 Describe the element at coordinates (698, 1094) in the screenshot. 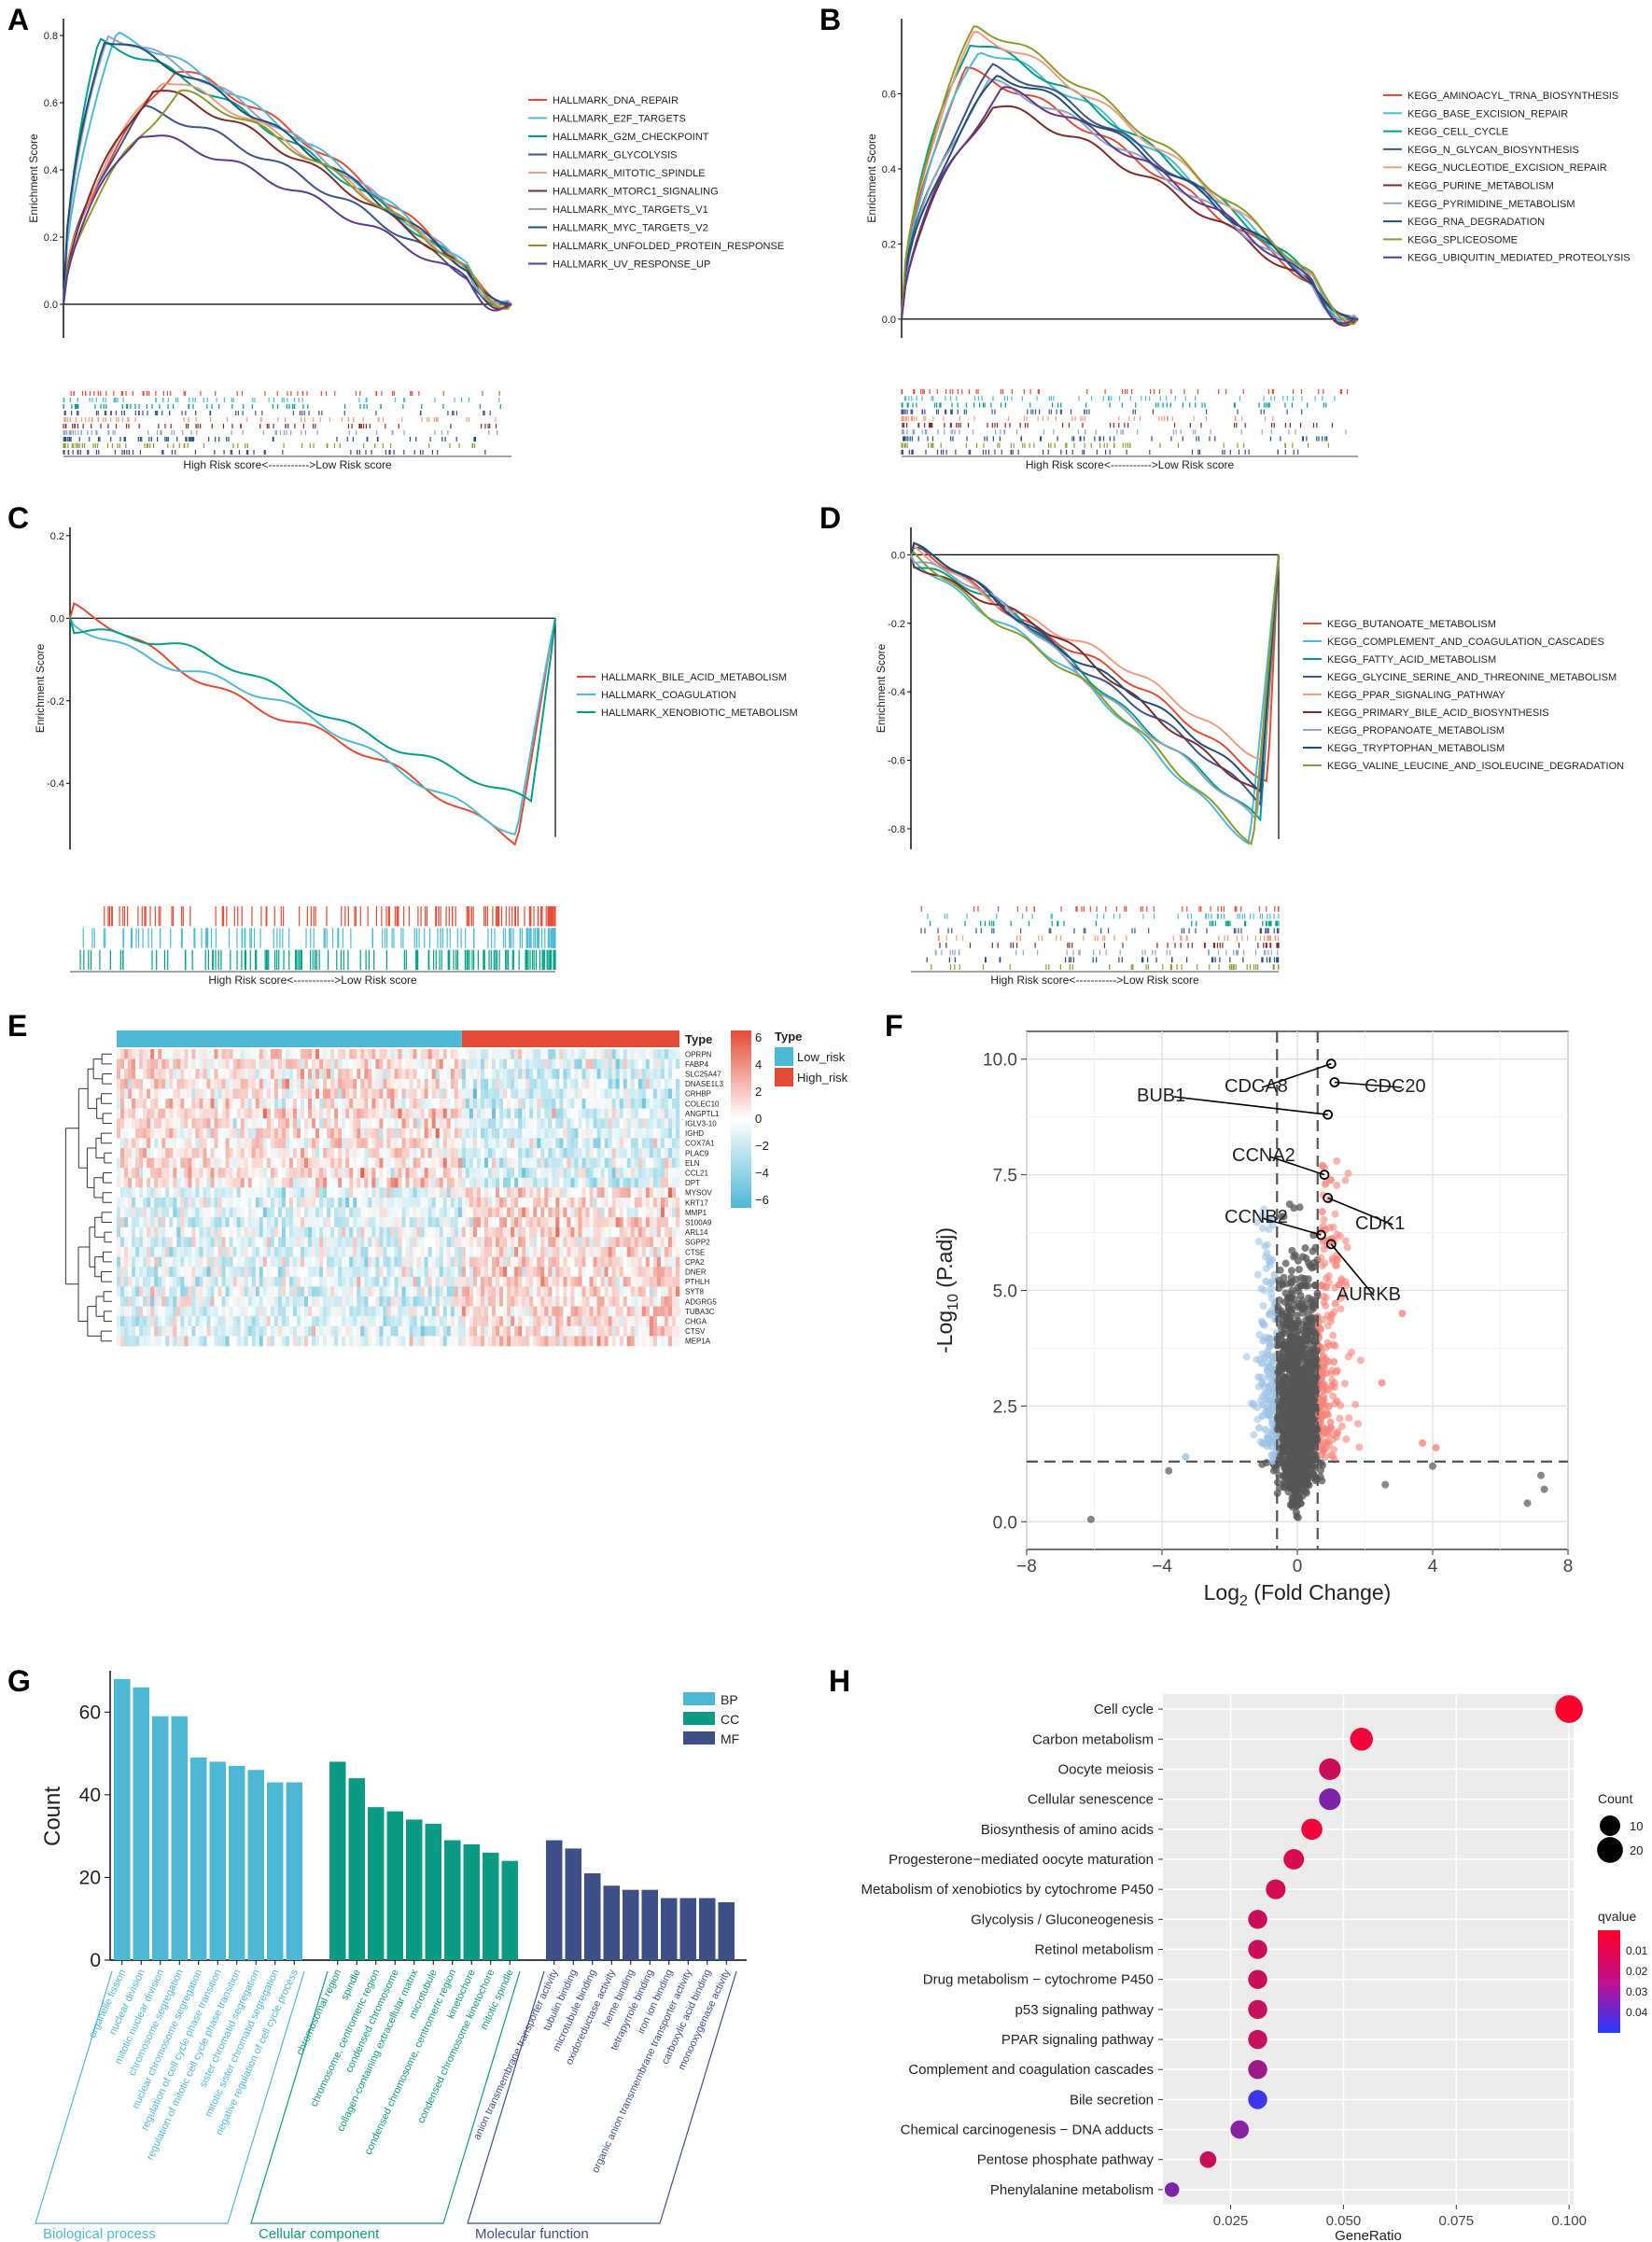

I see `gene-label: CRHBP` at that location.